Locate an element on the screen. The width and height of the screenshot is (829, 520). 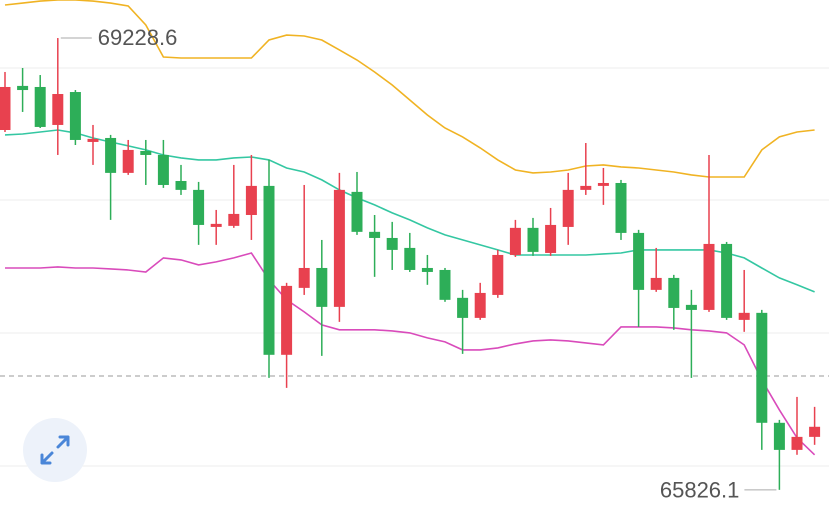
expand-icon is located at coordinates (55, 450).